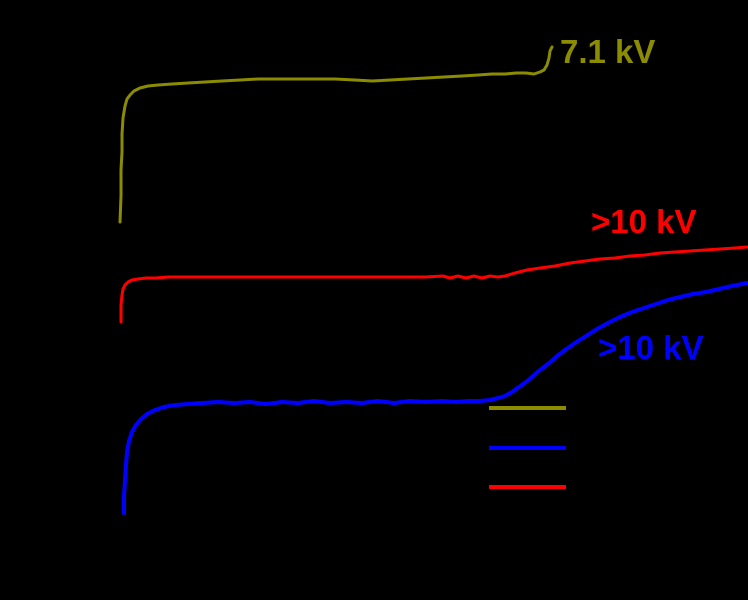 This screenshot has height=600, width=748. I want to click on curve-label-olive: 7.1 kV, so click(608, 51).